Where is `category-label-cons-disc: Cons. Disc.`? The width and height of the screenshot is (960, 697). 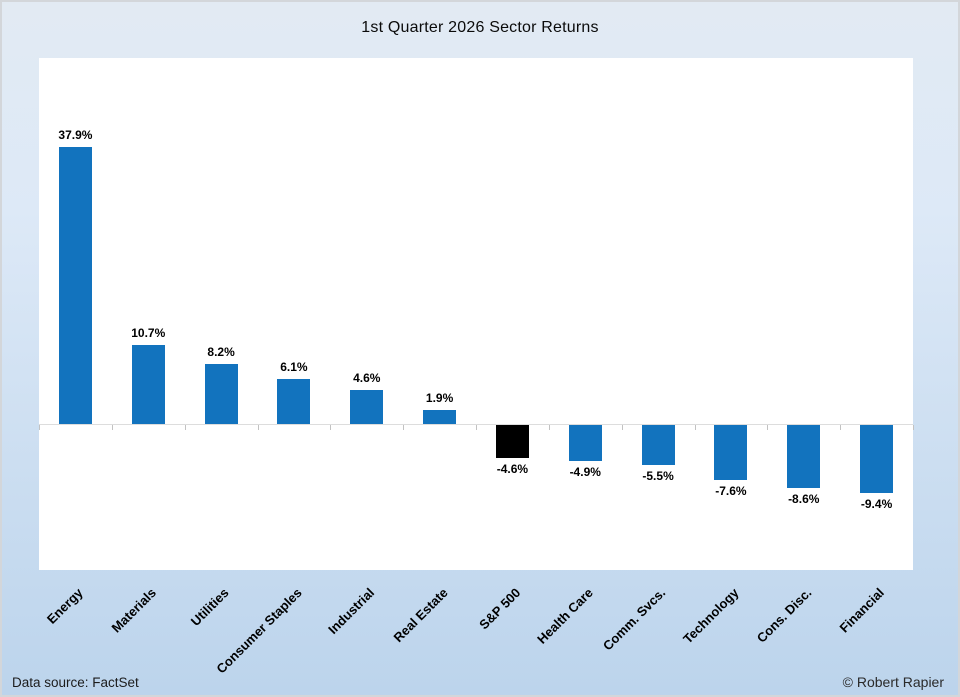 category-label-cons-disc: Cons. Disc. is located at coordinates (784, 615).